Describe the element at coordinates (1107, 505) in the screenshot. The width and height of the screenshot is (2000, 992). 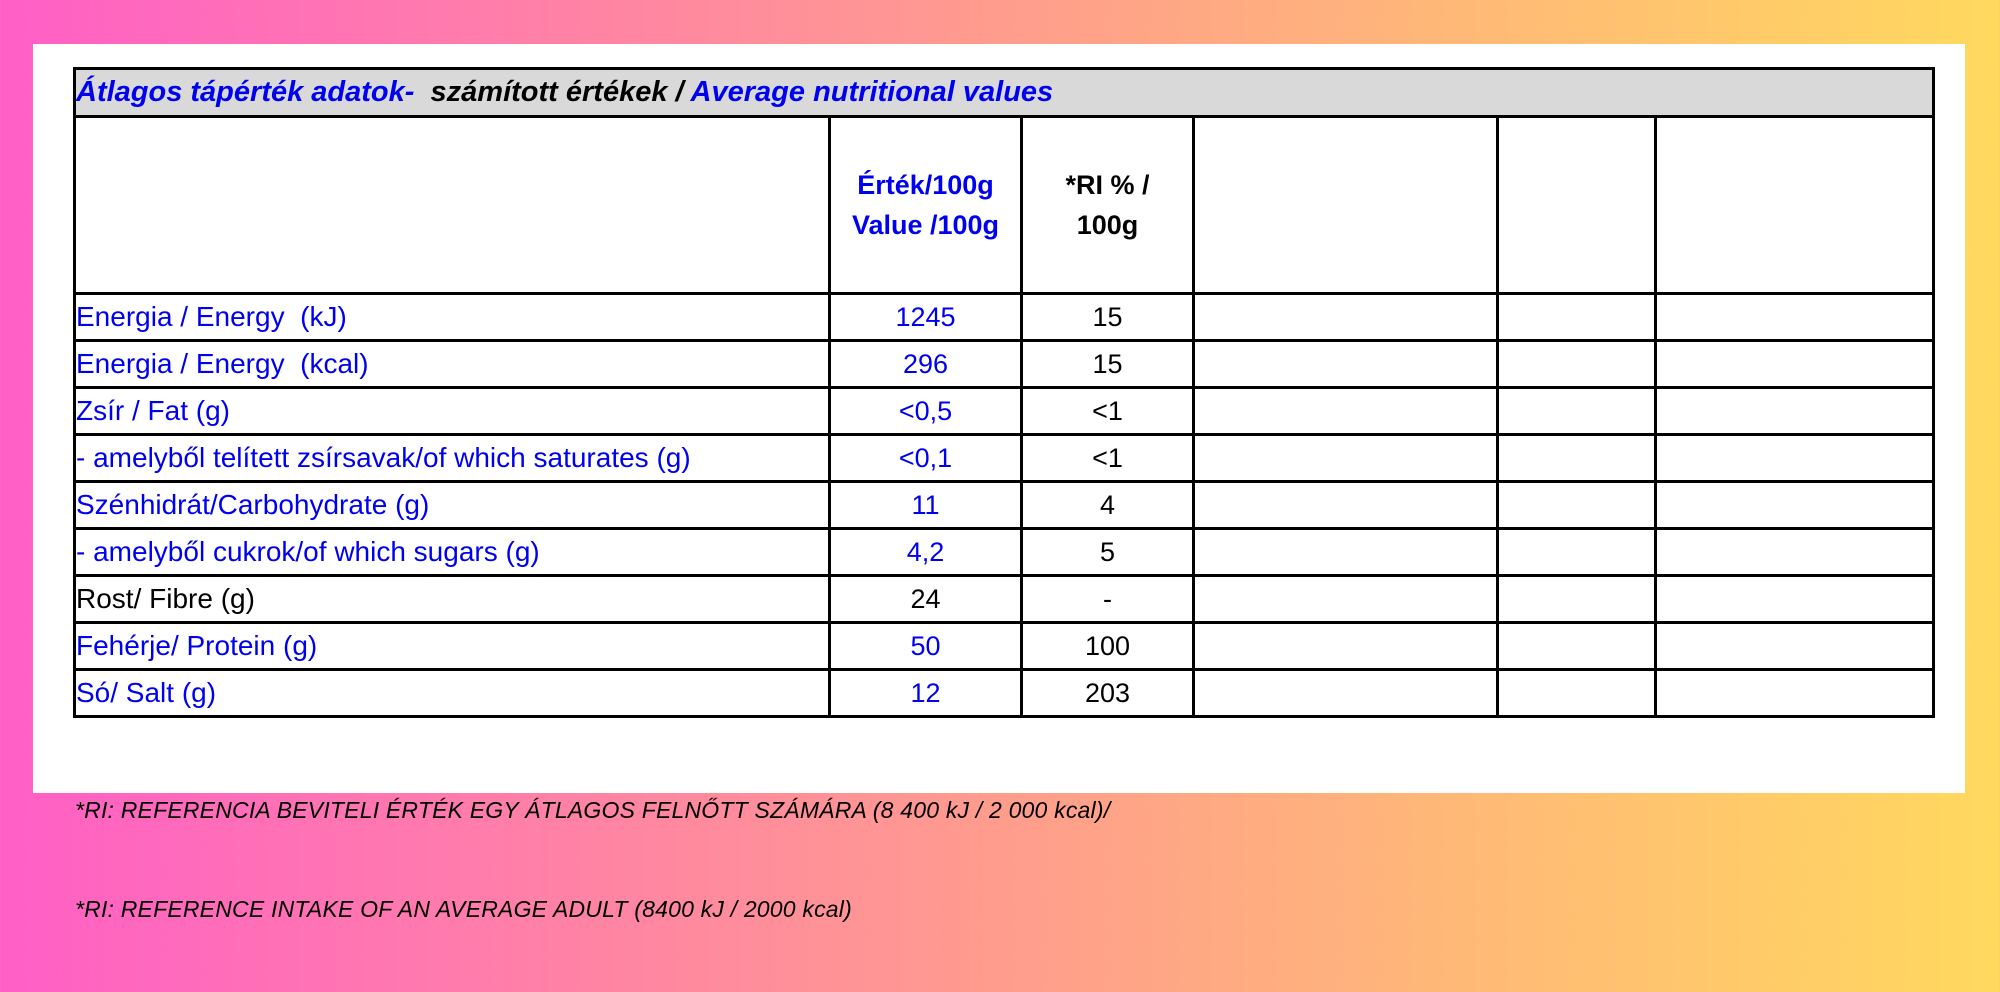
I see `nutrient-ri-value: 4` at that location.